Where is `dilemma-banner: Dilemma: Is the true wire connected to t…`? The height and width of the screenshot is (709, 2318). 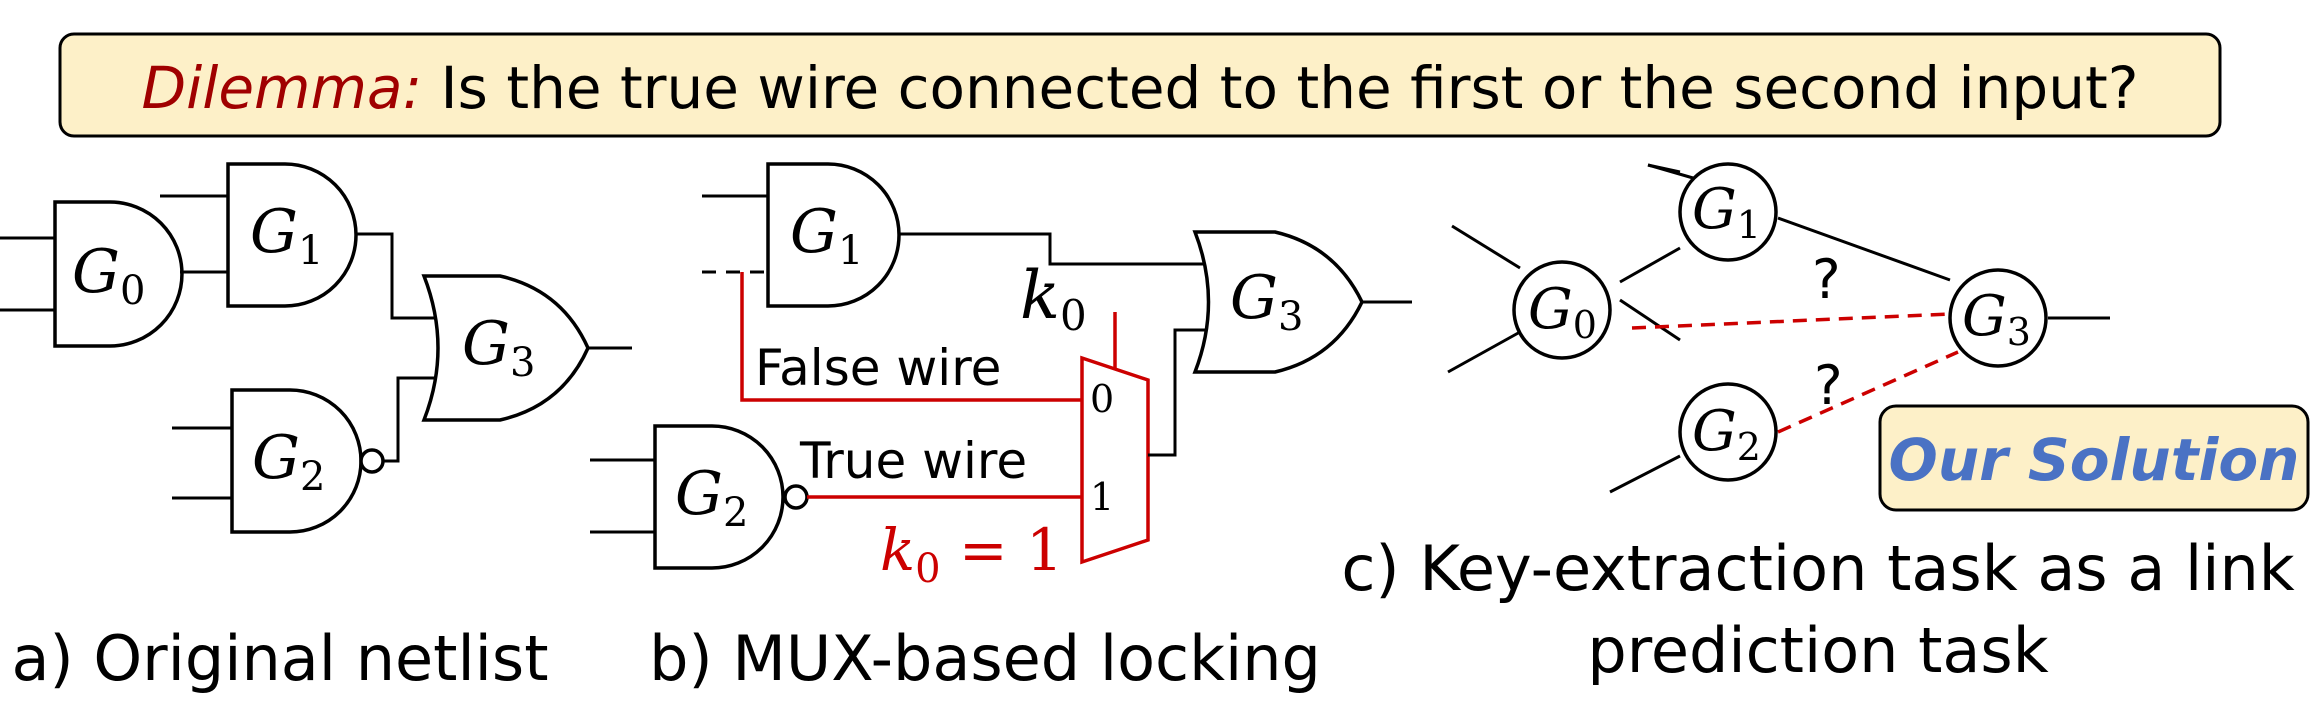
dilemma-banner: Dilemma: Is the true wire connected to t… is located at coordinates (1140, 85).